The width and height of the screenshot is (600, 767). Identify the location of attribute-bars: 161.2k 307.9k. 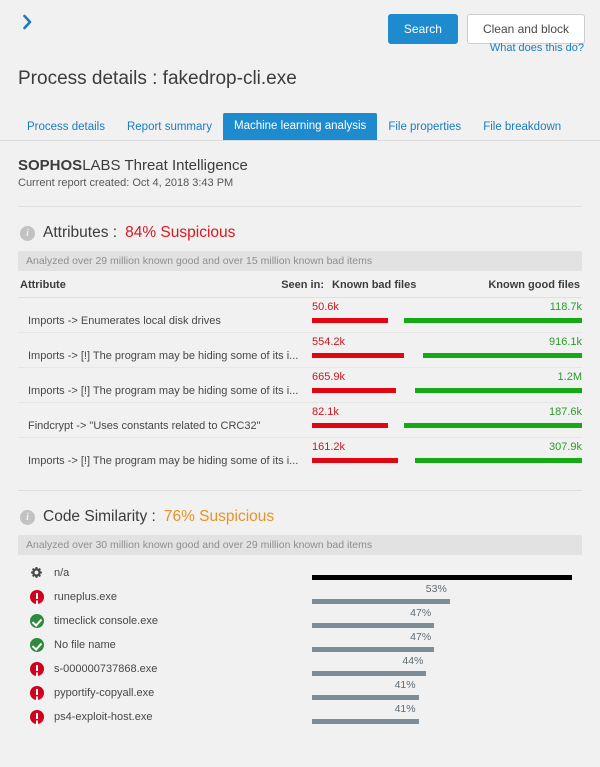
(447, 455).